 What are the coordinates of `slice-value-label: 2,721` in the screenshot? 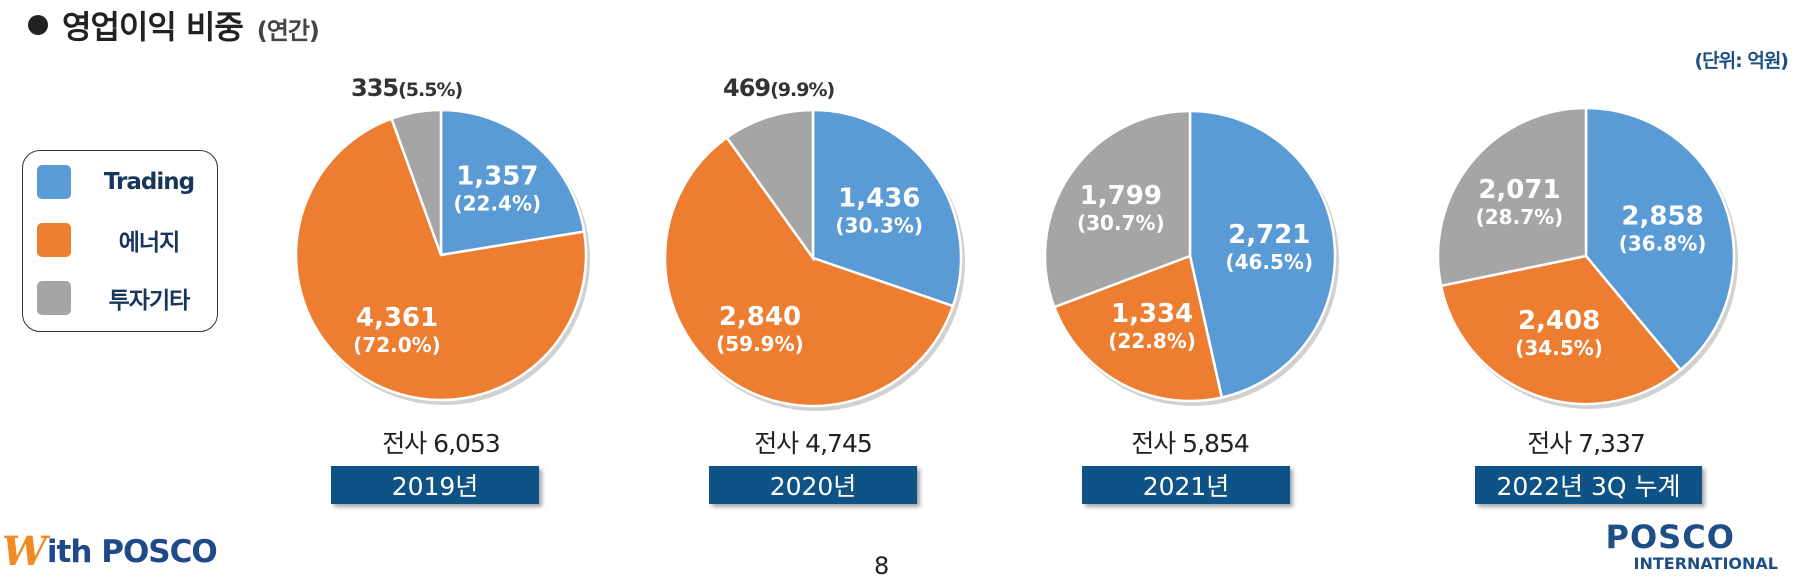 It's located at (1269, 235).